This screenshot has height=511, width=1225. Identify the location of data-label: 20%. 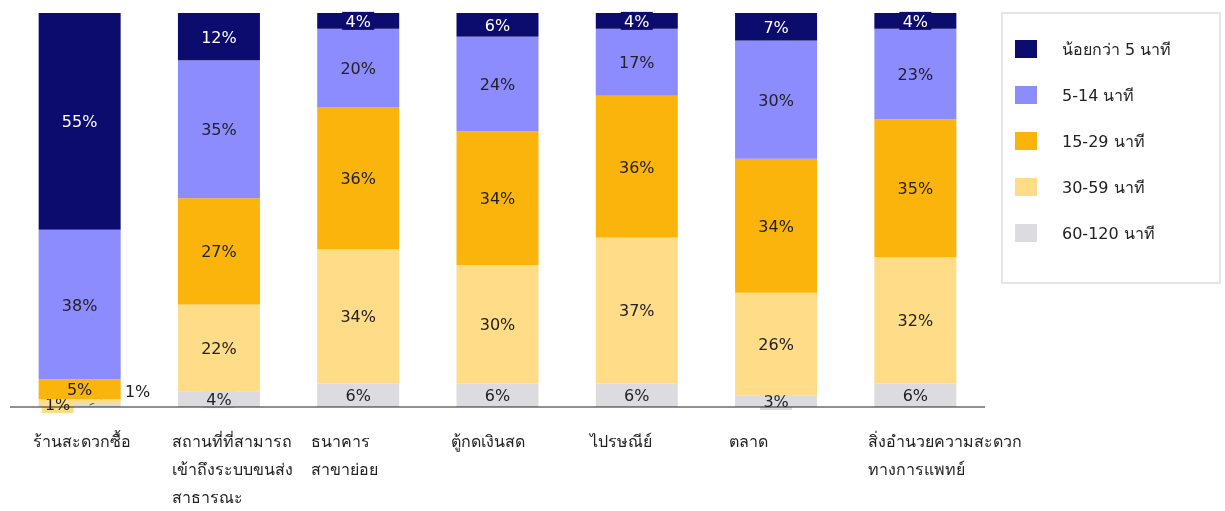
(358, 69).